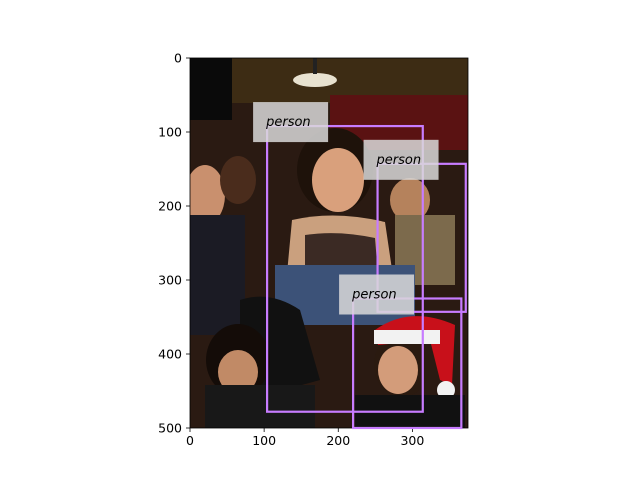 This screenshot has height=480, width=640. What do you see at coordinates (305, 438) in the screenshot?
I see `x-axis: 0 100 200 300` at bounding box center [305, 438].